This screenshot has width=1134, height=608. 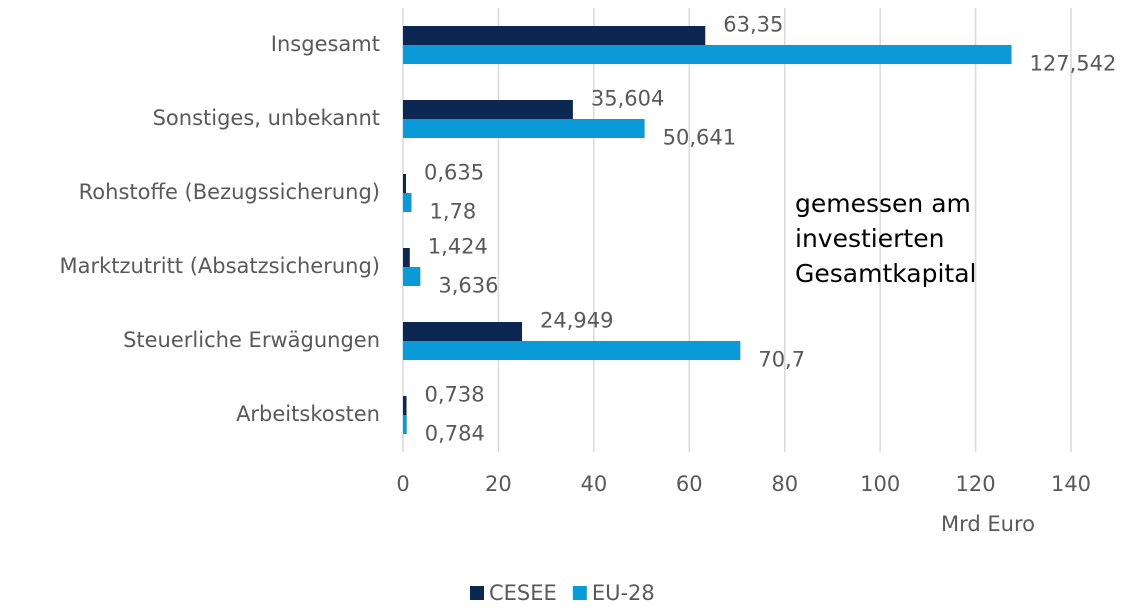 I want to click on x-tick-label: 40, so click(x=593, y=484).